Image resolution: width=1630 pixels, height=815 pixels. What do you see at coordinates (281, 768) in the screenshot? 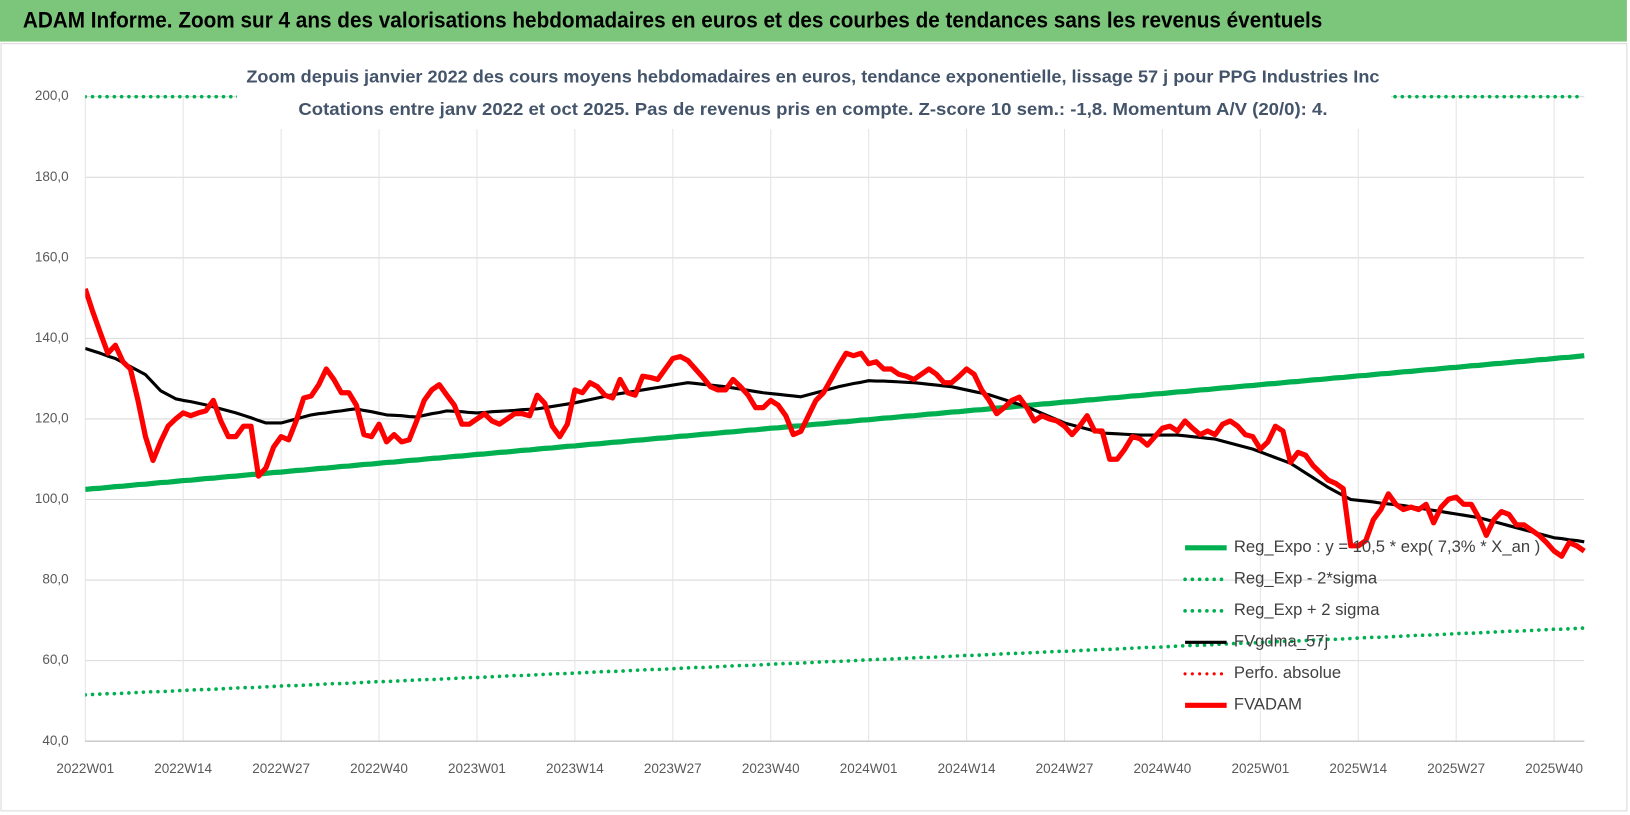
I see `x-tick-label: 2022W27` at bounding box center [281, 768].